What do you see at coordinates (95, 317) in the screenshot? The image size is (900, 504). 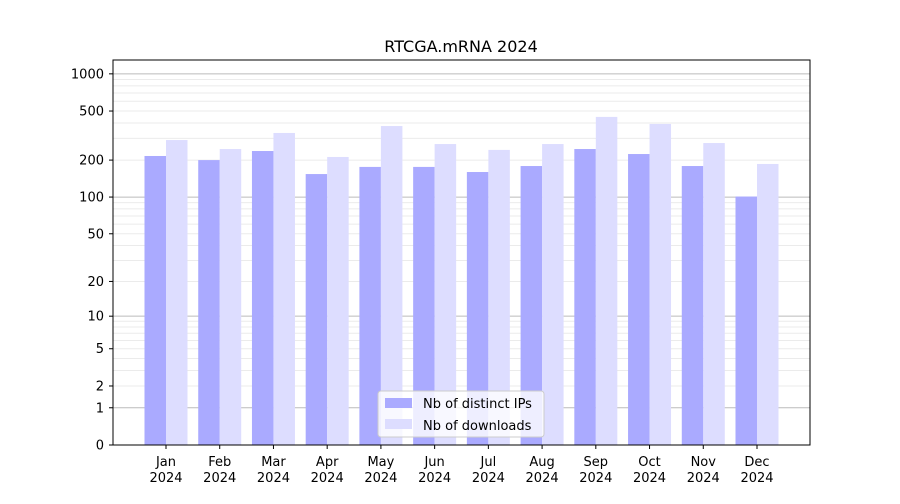 I see `y-tick-label: 10` at bounding box center [95, 317].